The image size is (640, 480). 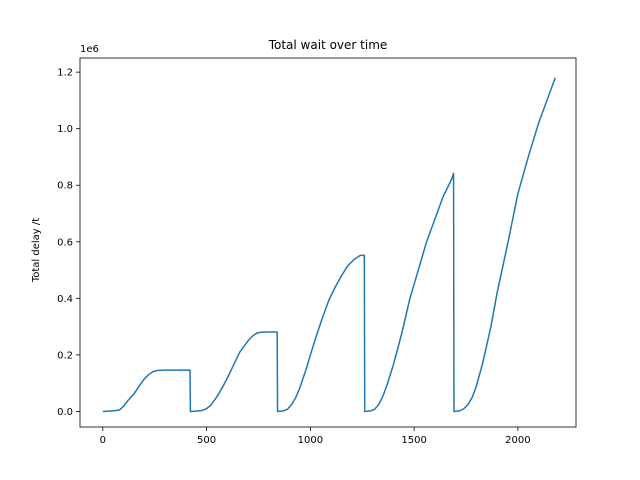 What do you see at coordinates (36, 250) in the screenshot?
I see `y-axis-label: Total delay /t` at bounding box center [36, 250].